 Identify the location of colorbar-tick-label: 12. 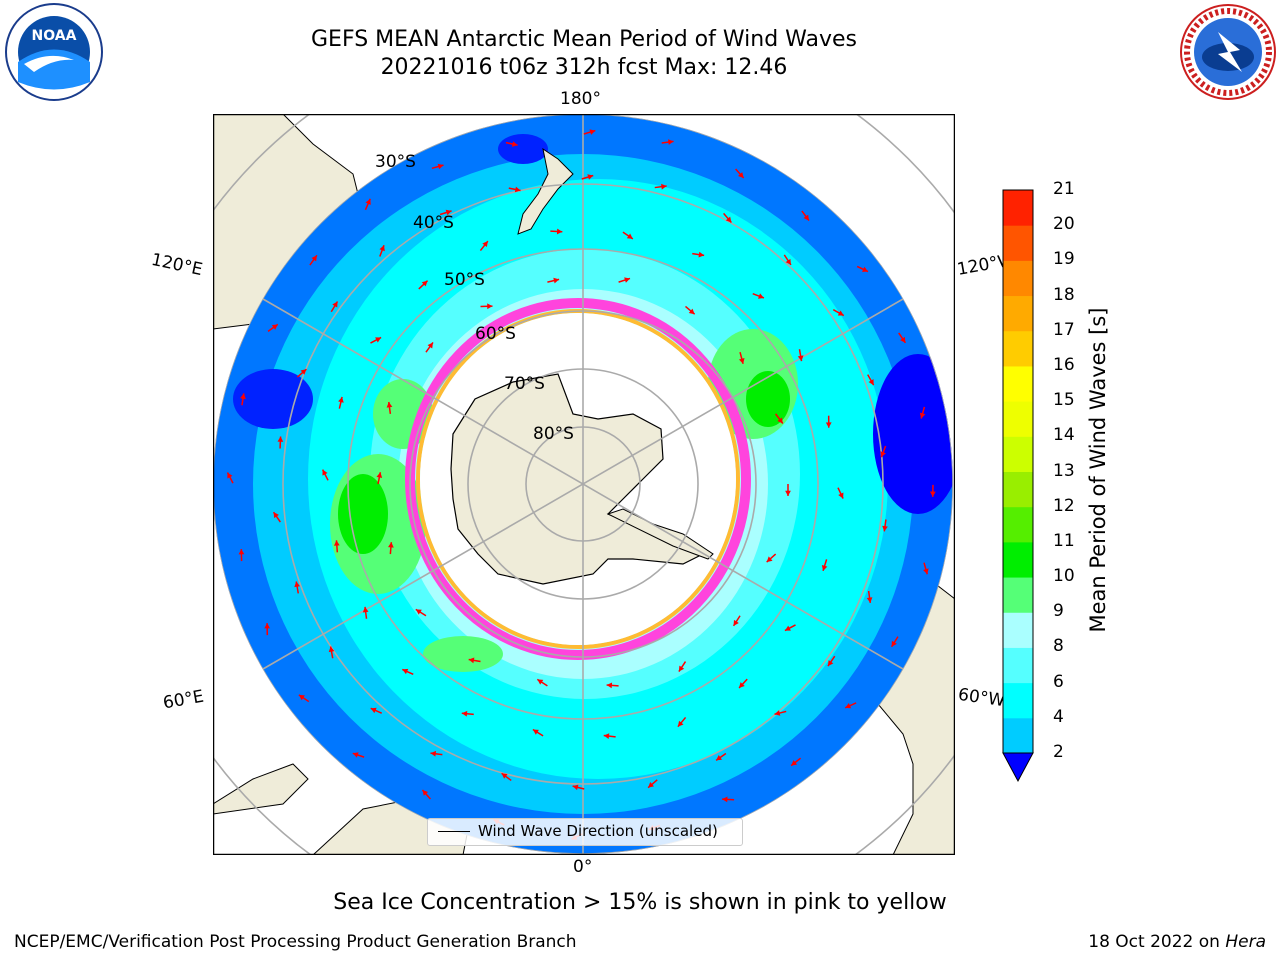
(1064, 505).